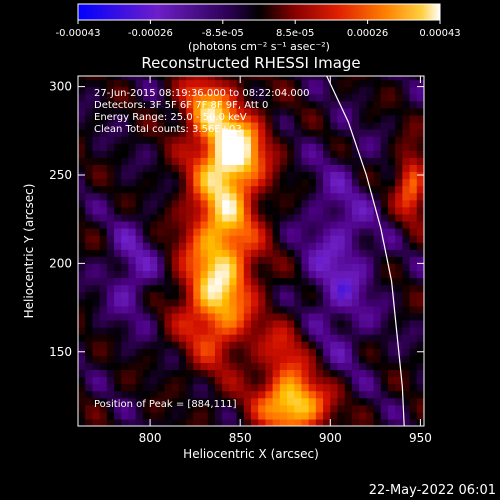  Describe the element at coordinates (367, 33) in the screenshot. I see `colorbar-tick-label: 0.00026` at that location.